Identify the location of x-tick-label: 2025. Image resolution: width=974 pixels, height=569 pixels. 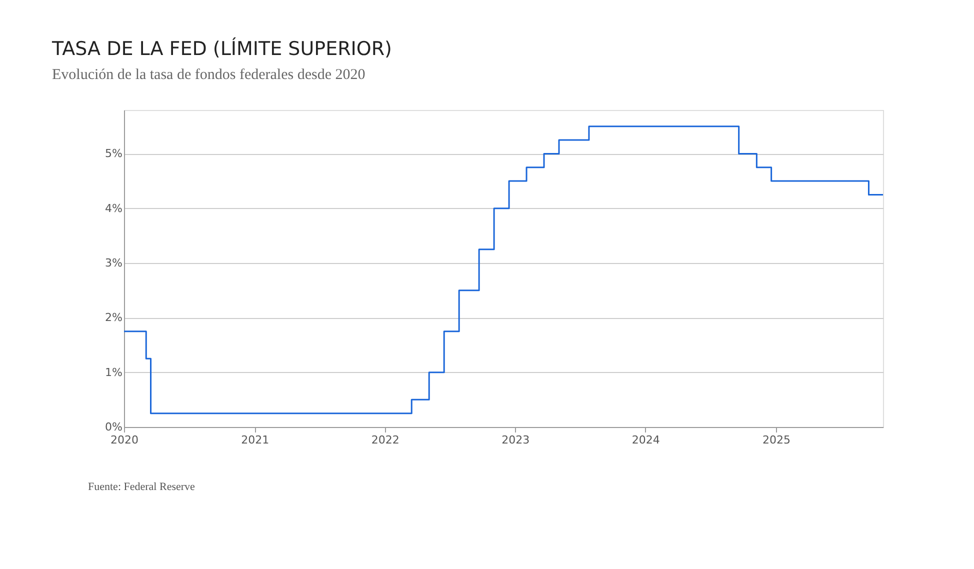
(776, 440).